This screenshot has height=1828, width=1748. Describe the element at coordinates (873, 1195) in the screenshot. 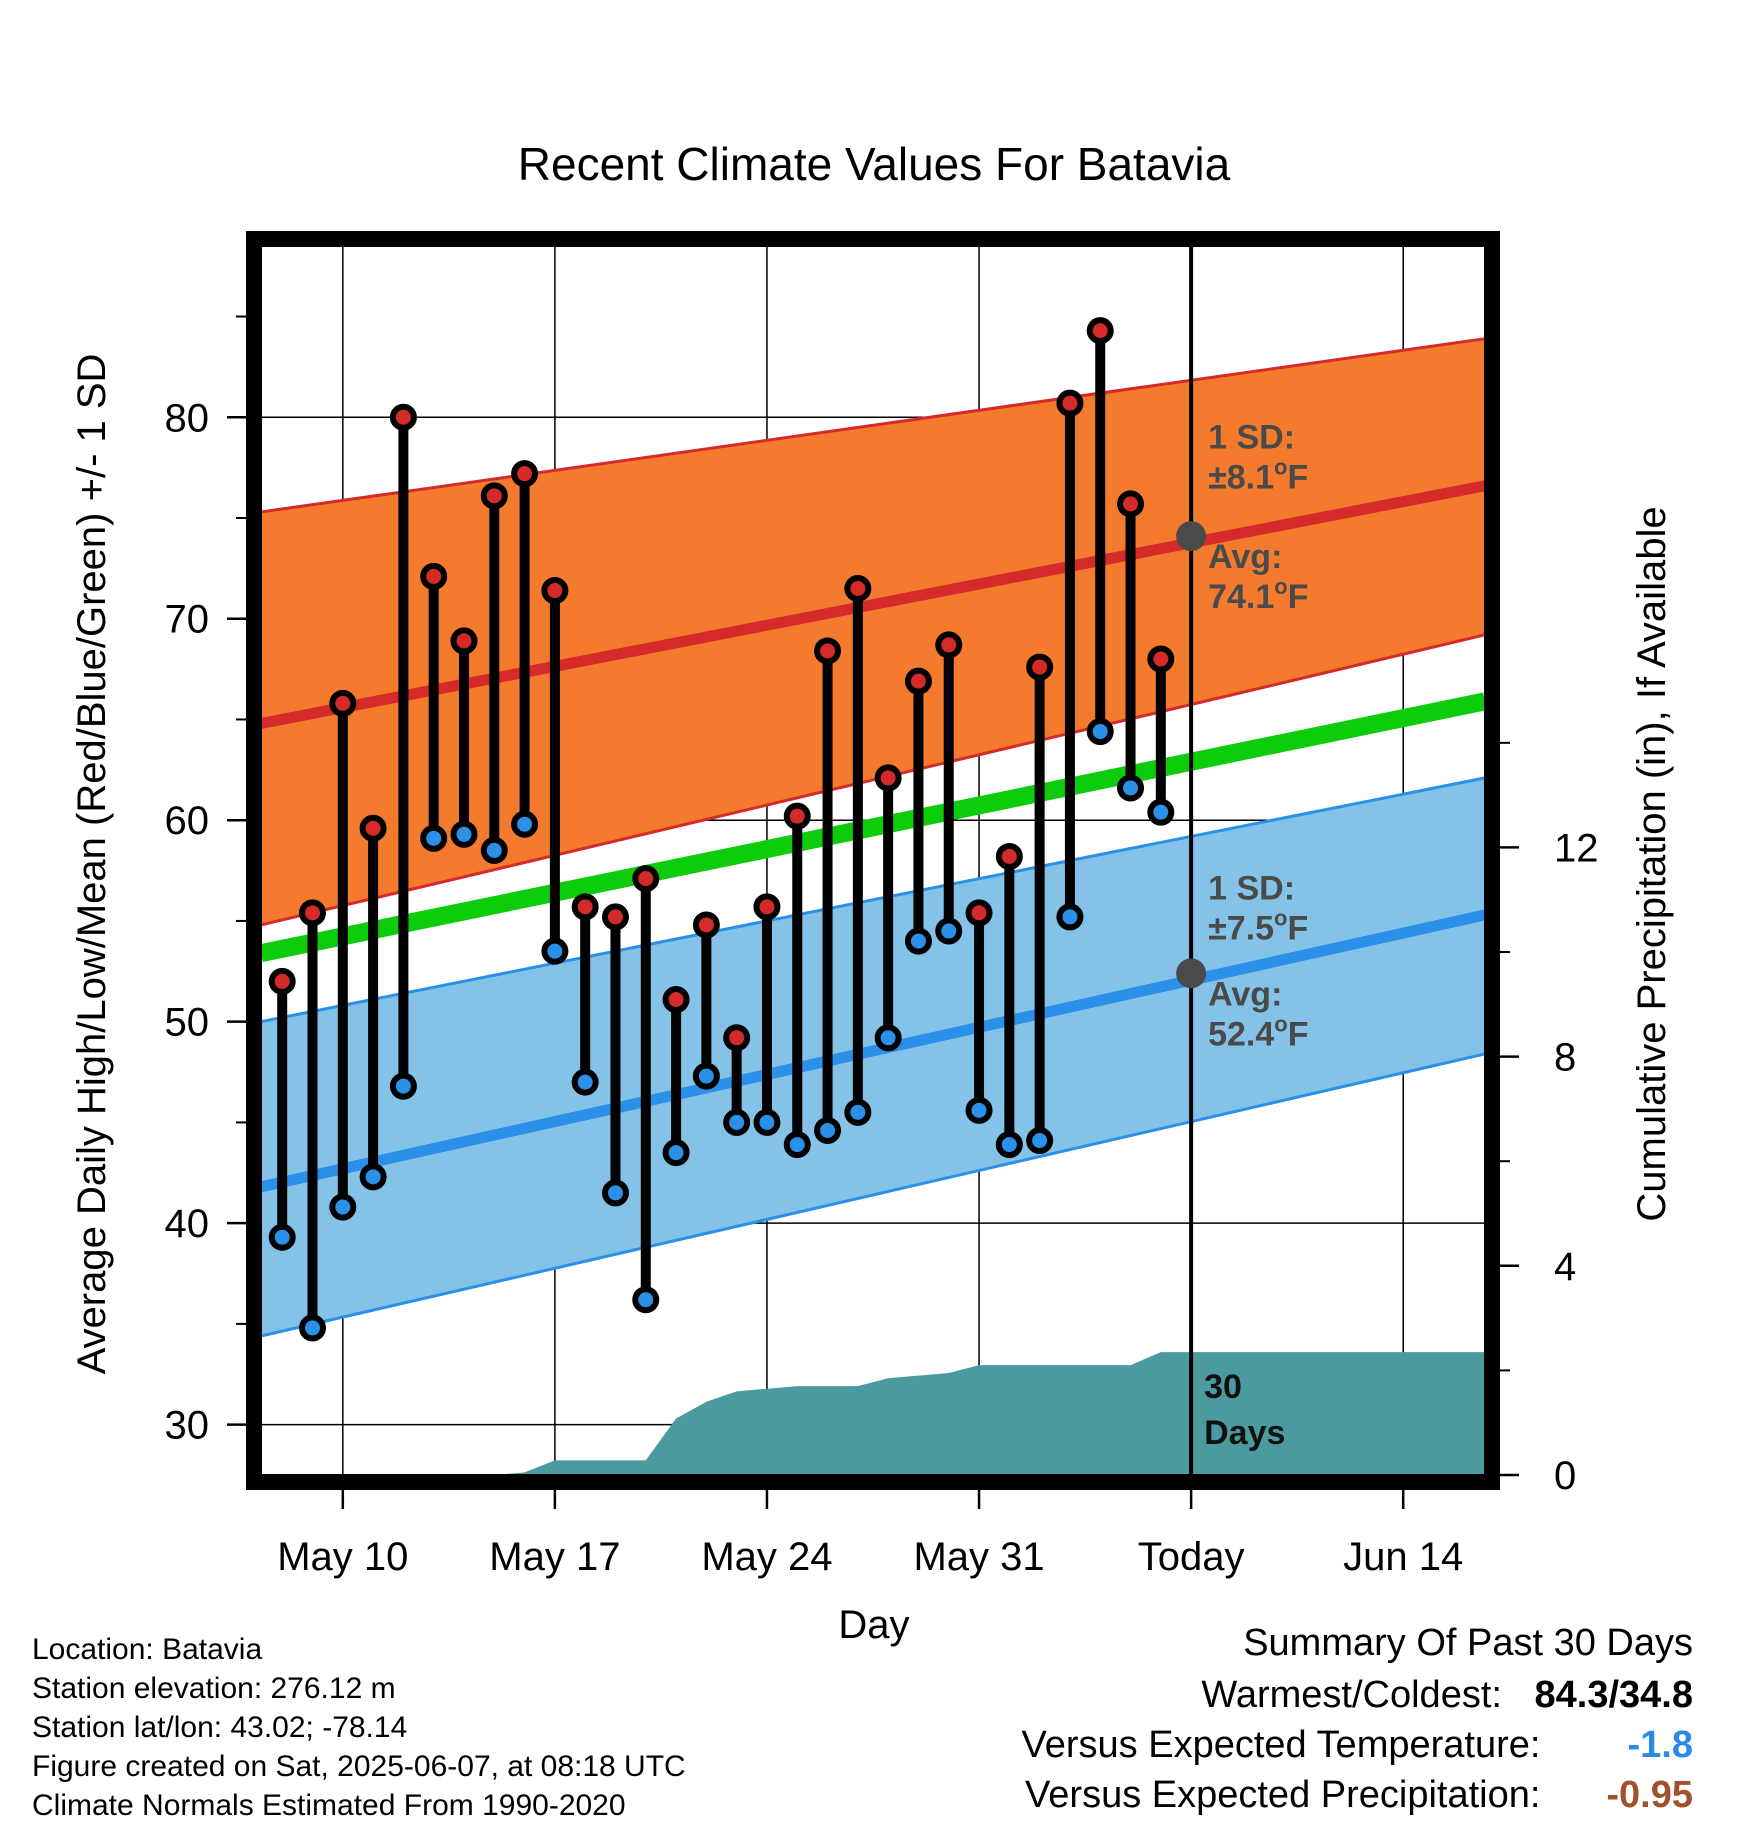

I see `low-sd-lower-edge` at that location.